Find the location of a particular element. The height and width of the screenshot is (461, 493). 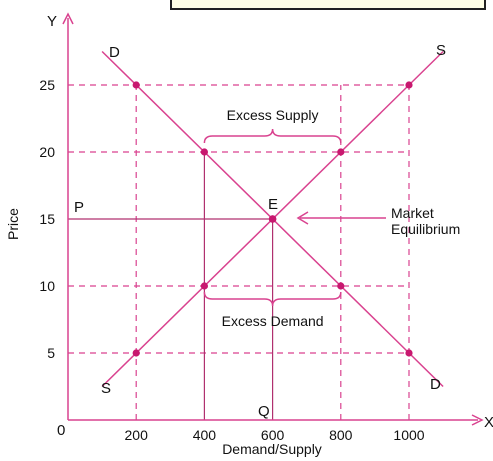

equilibrium-point is located at coordinates (272, 219).